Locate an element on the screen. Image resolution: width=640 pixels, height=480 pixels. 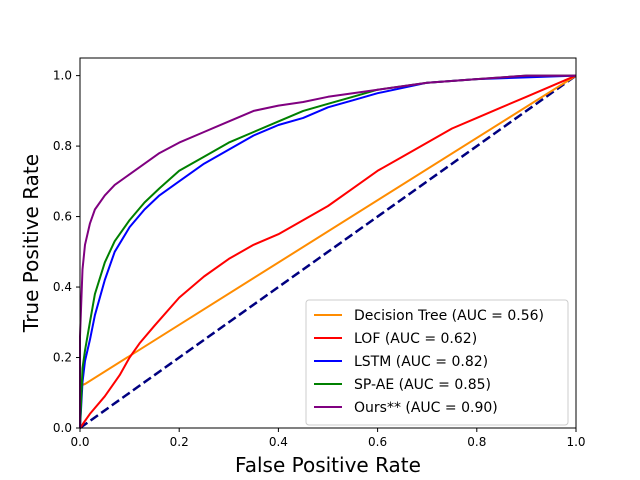
x-tick-label: 0.2 is located at coordinates (179, 442).